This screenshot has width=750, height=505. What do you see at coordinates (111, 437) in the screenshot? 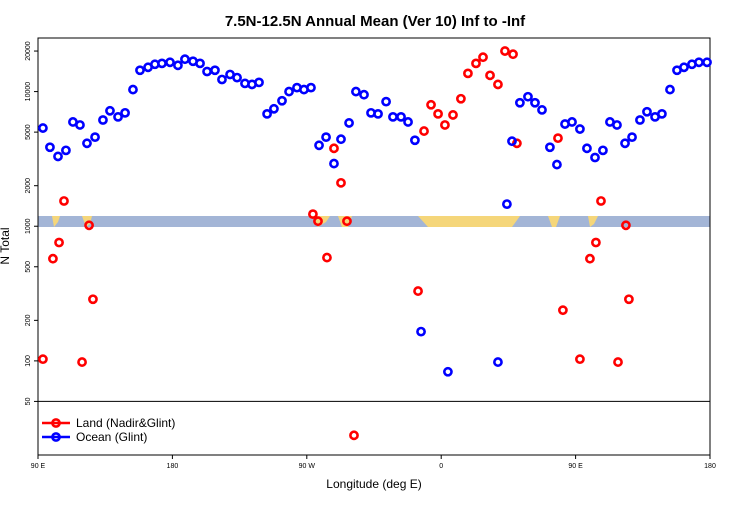
I see `legend-label: Ocean (Glint)` at bounding box center [111, 437].